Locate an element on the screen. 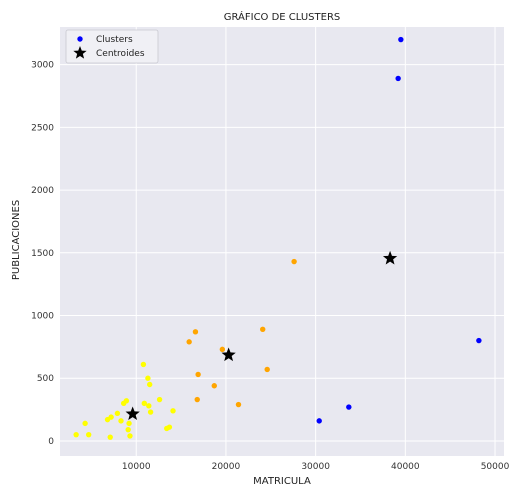  legend-box is located at coordinates (112, 46).